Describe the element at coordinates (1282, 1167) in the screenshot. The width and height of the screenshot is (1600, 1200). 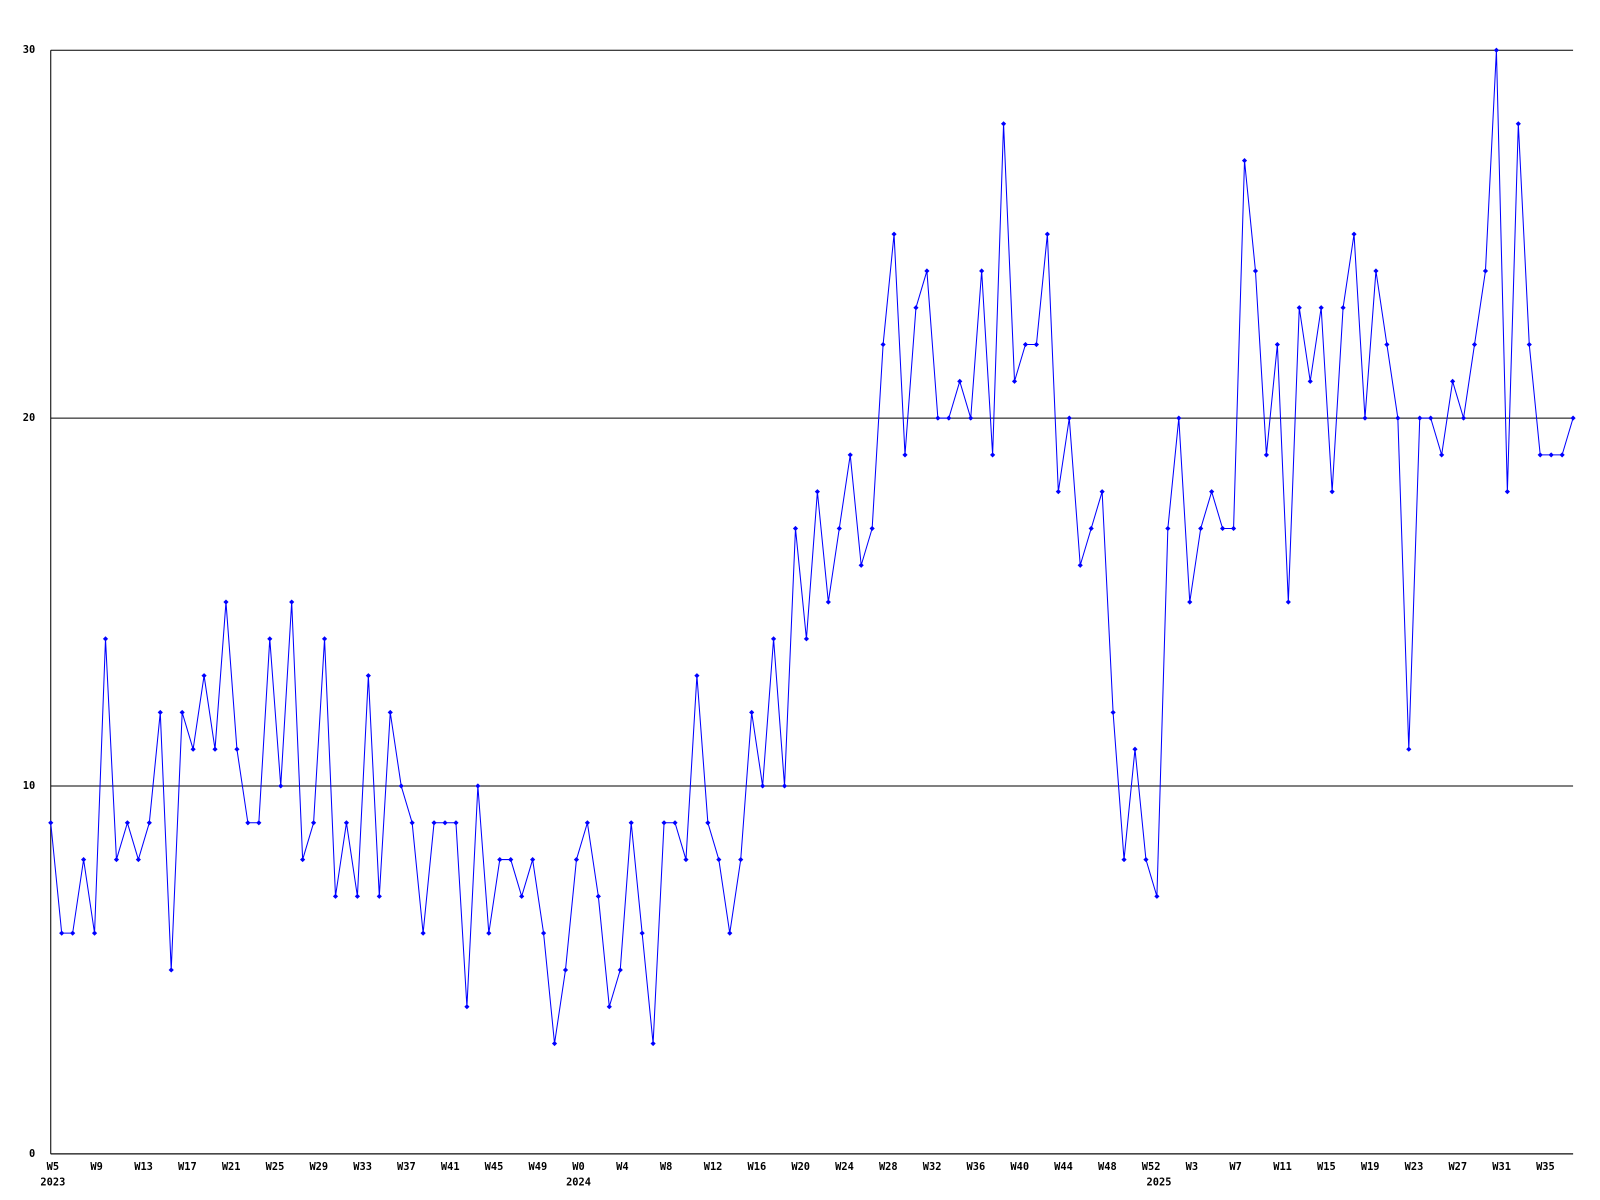
I see `x-tick-label: W11` at that location.